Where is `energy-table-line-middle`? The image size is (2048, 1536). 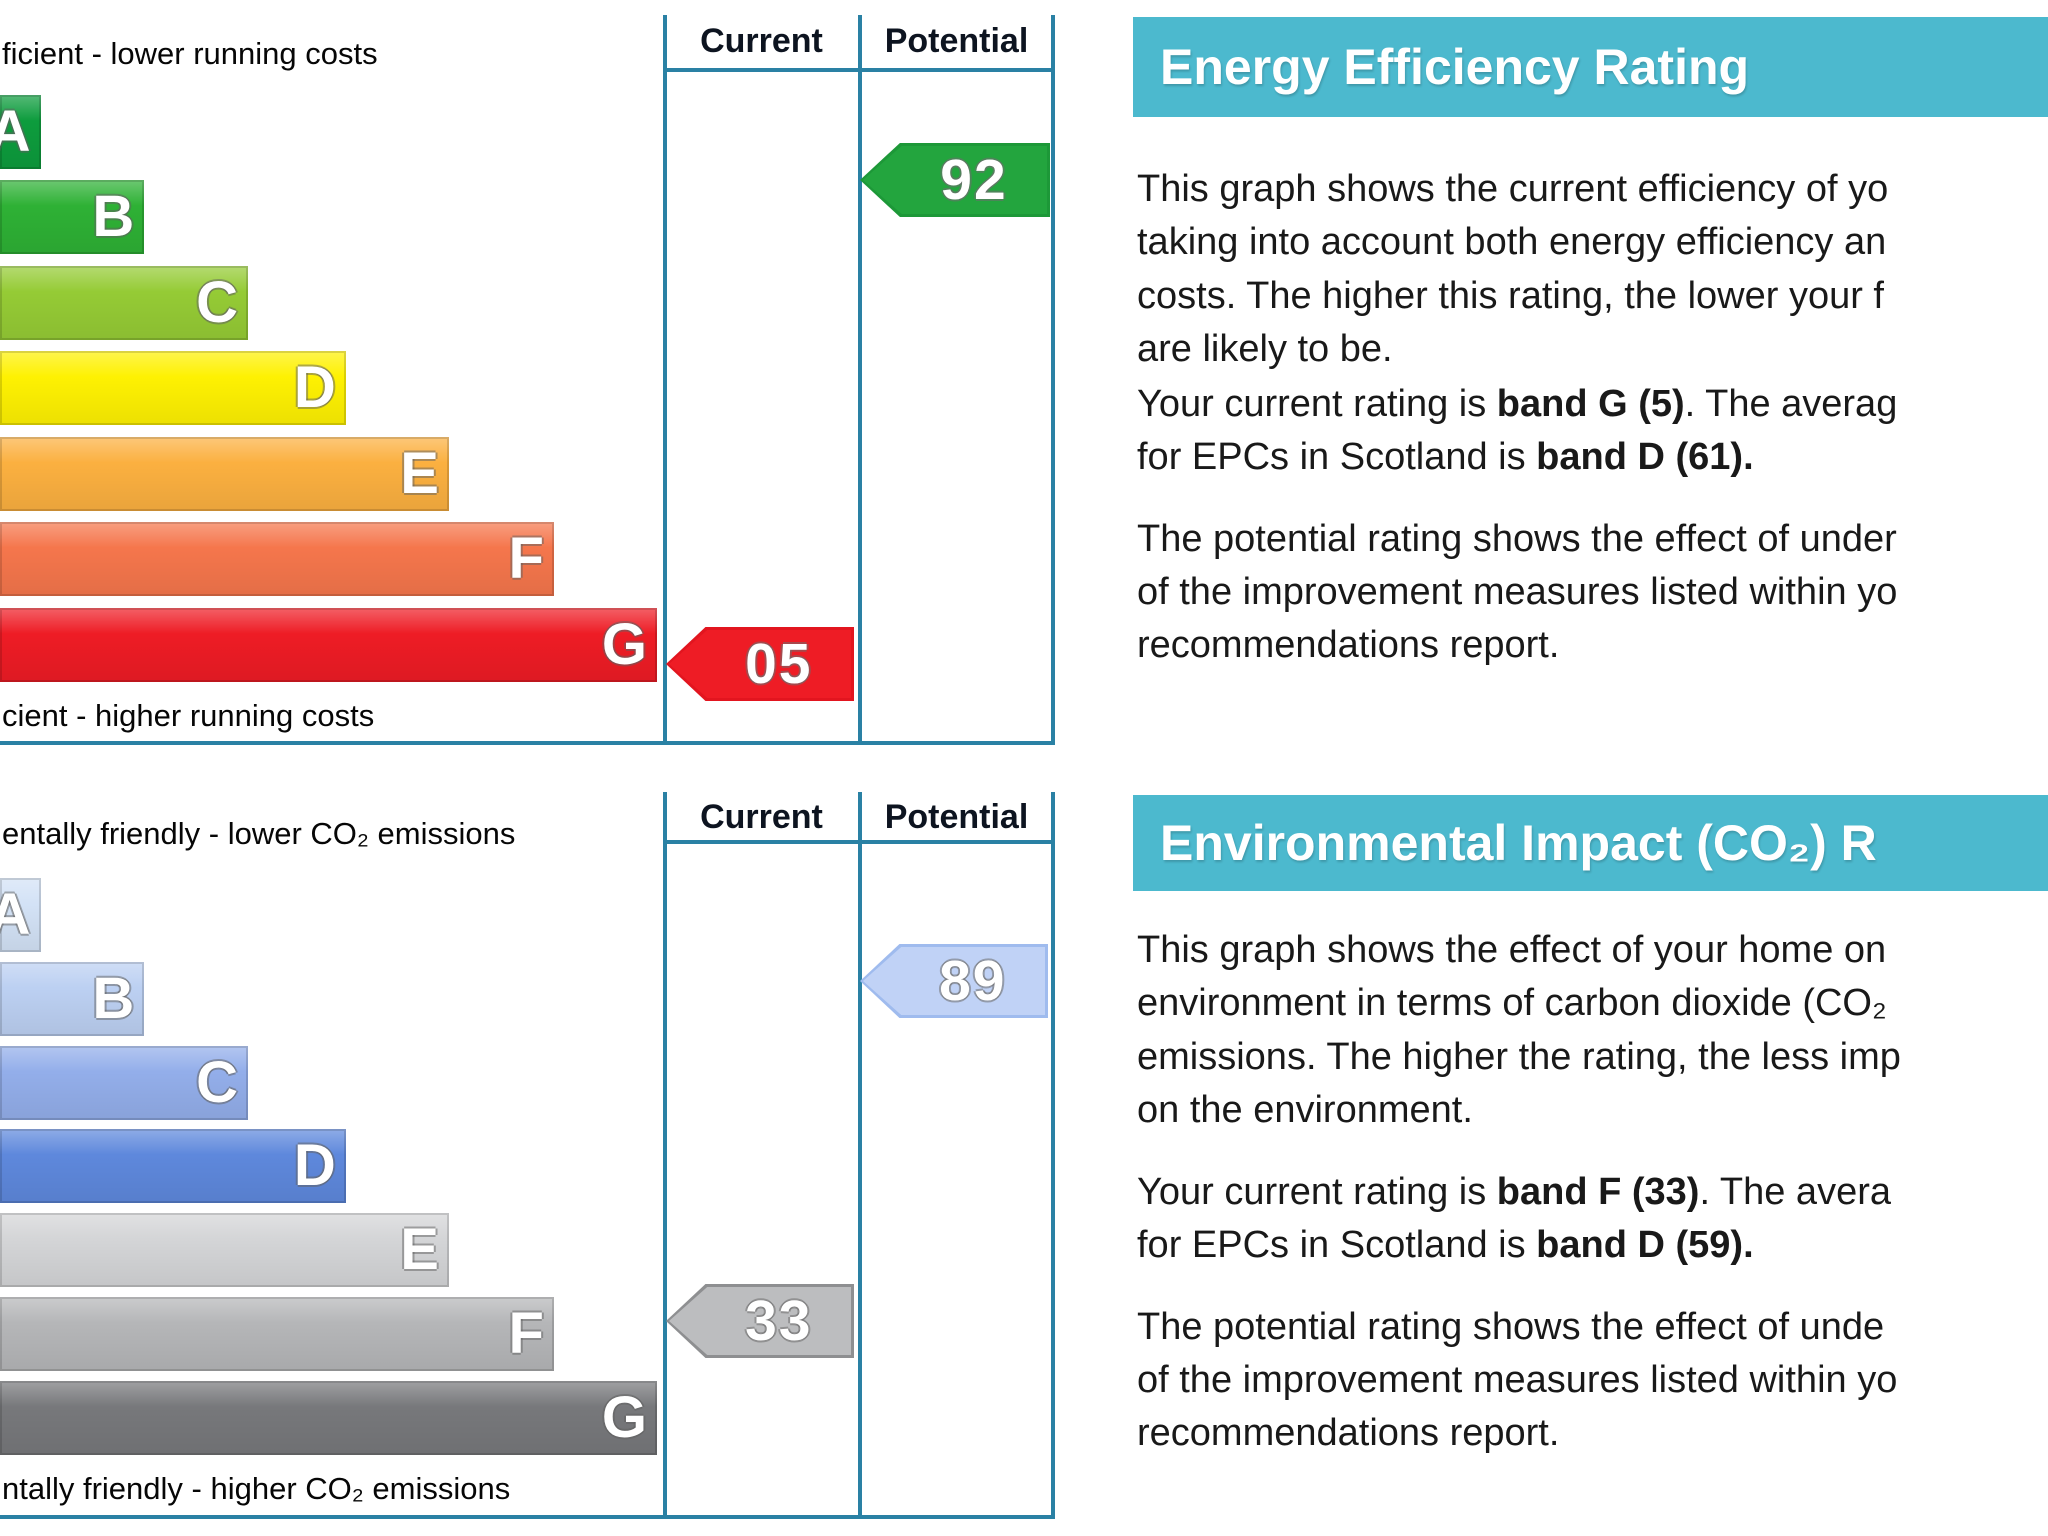
energy-table-line-middle is located at coordinates (860, 379).